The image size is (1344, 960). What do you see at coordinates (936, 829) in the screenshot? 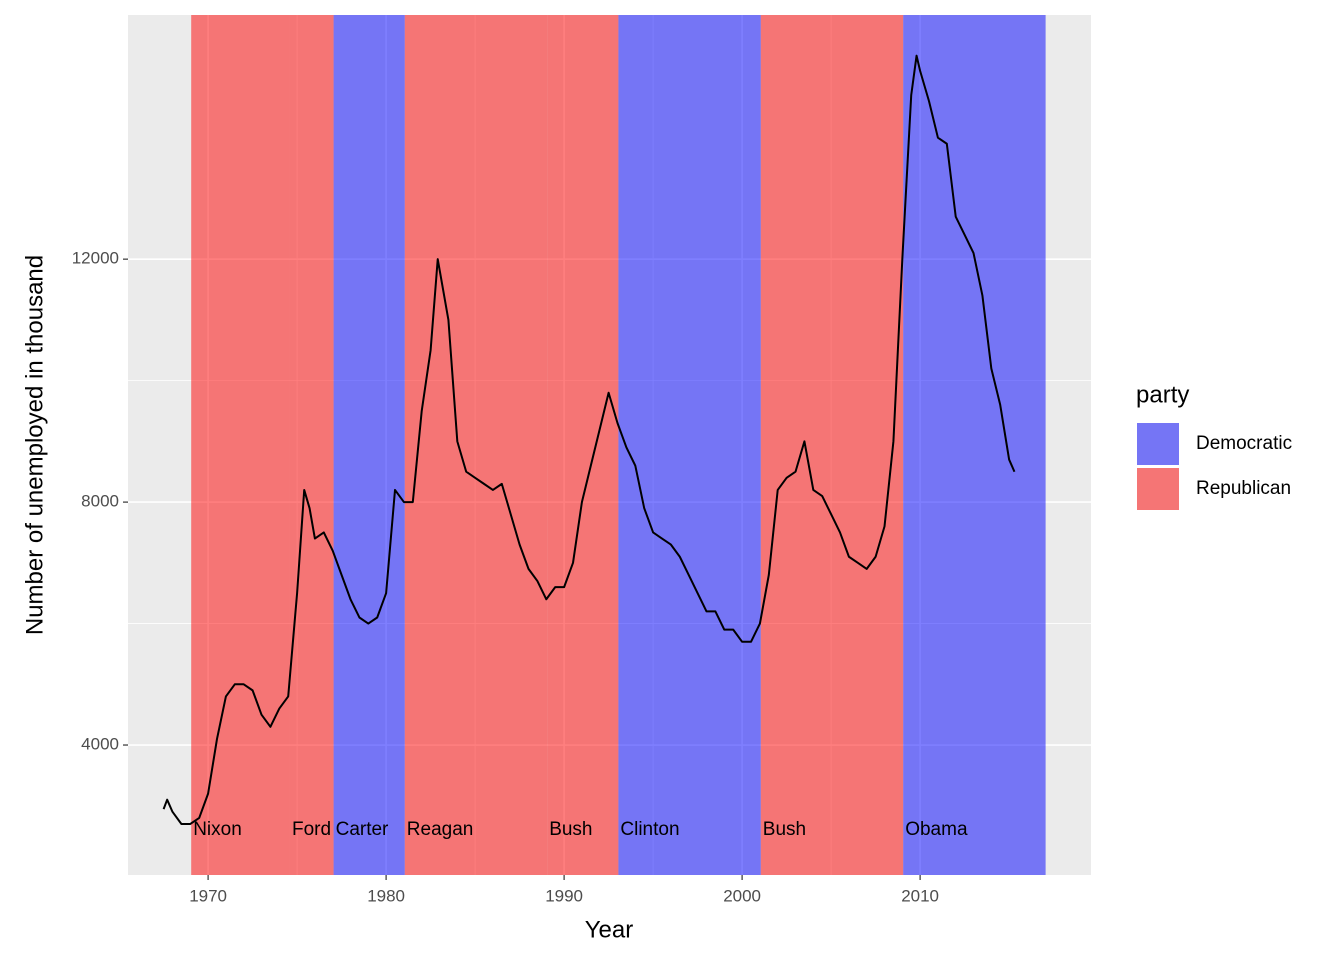
I see `president-label: Obama` at bounding box center [936, 829].